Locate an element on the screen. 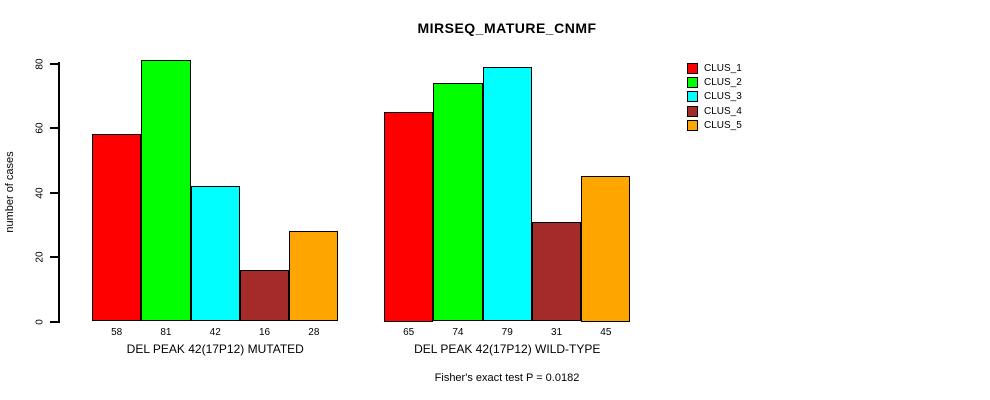 Image resolution: width=990 pixels, height=400 pixels. y-tick-label: 20 is located at coordinates (40, 257).